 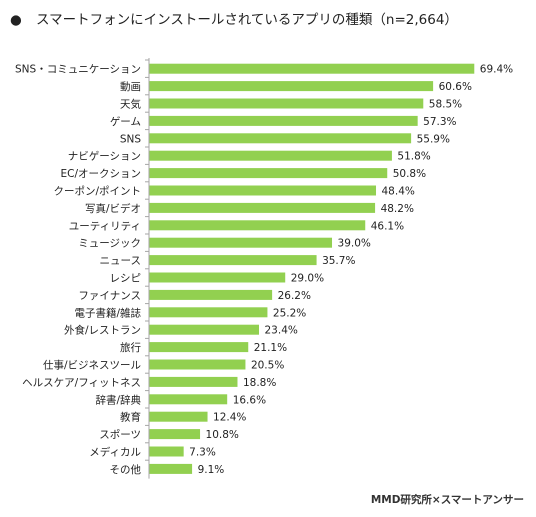 I want to click on value-label: 20.5%, so click(x=267, y=366).